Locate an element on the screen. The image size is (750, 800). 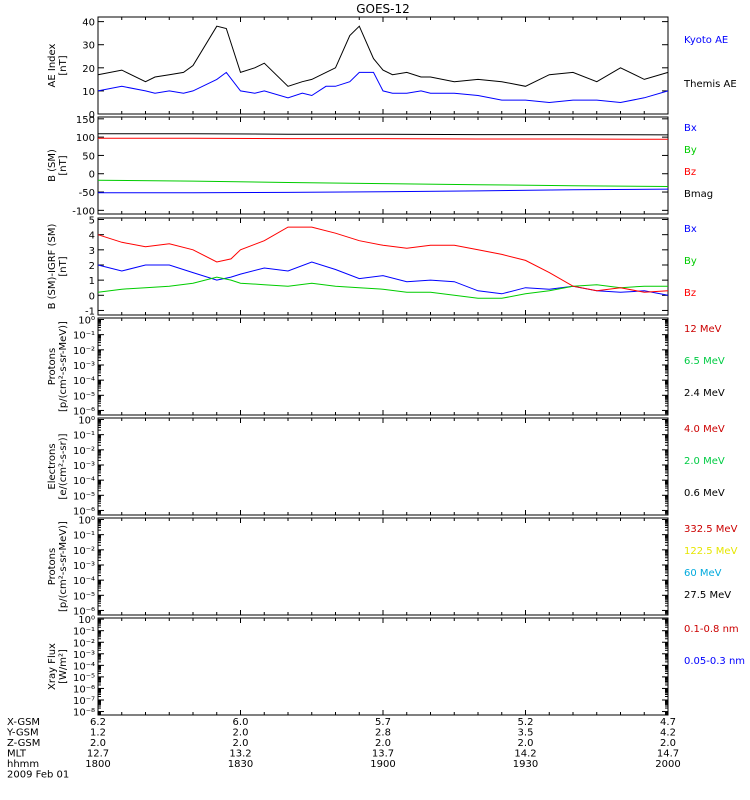
legend-entry: 2.0 MeV is located at coordinates (704, 461).